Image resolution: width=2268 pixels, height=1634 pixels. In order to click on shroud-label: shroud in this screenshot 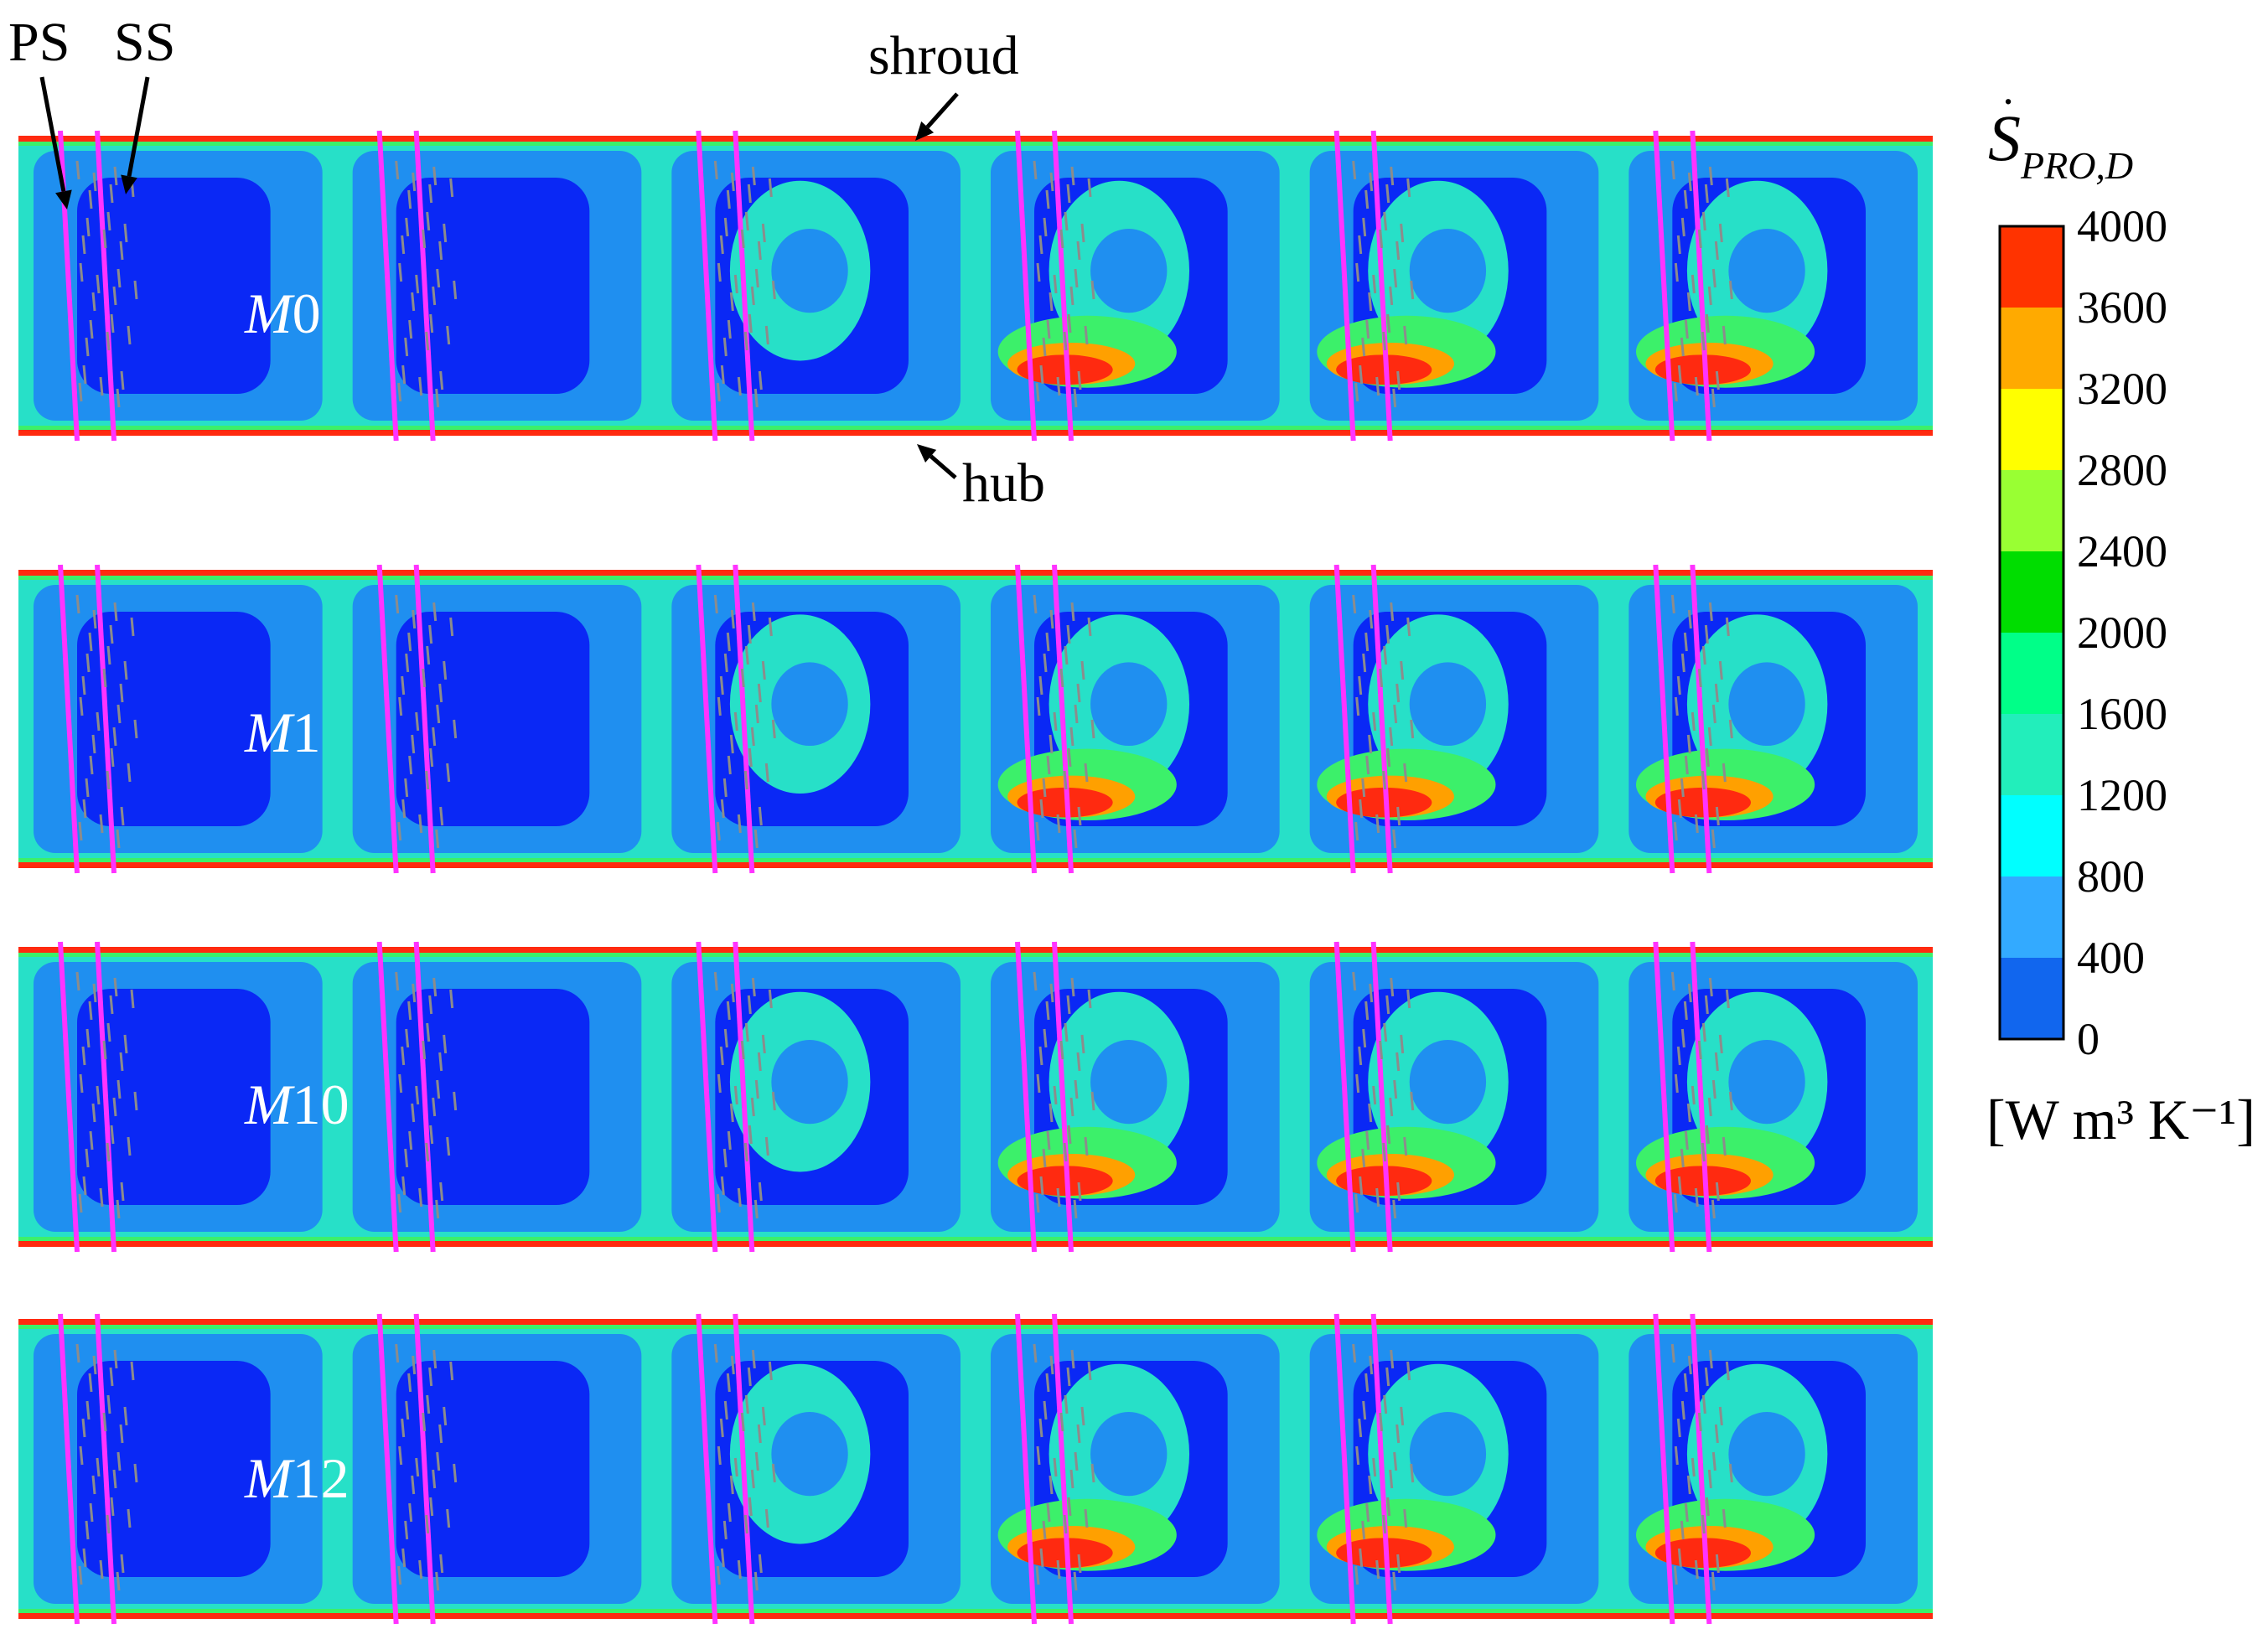, I will do `click(943, 55)`.